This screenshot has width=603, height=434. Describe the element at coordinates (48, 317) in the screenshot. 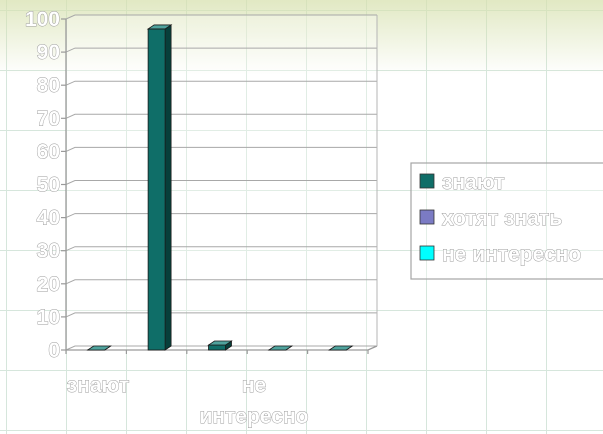

I see `y-tick-label: 10` at that location.